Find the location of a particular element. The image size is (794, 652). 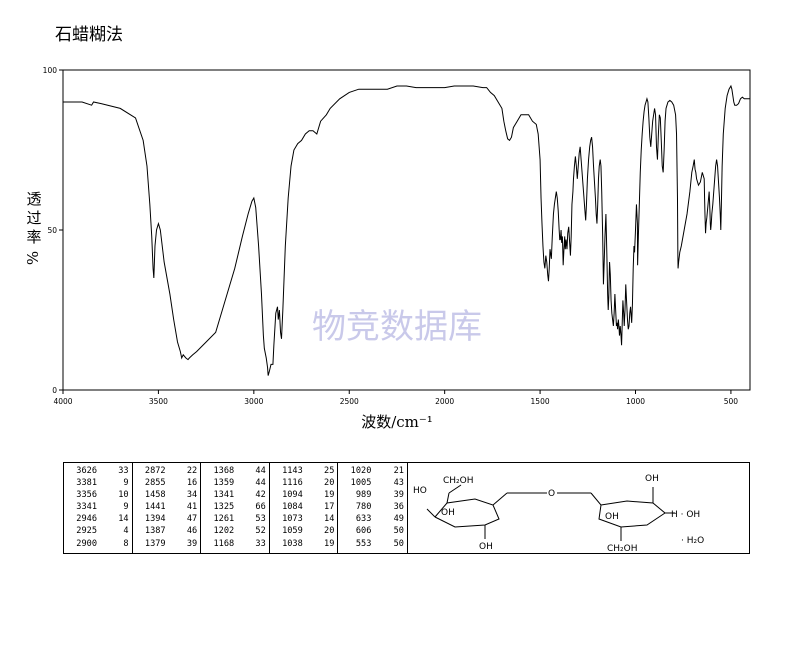

x-axis-ticks: 4000 3500 3000 2500 2000 1500 1000 500 is located at coordinates (395, 398).